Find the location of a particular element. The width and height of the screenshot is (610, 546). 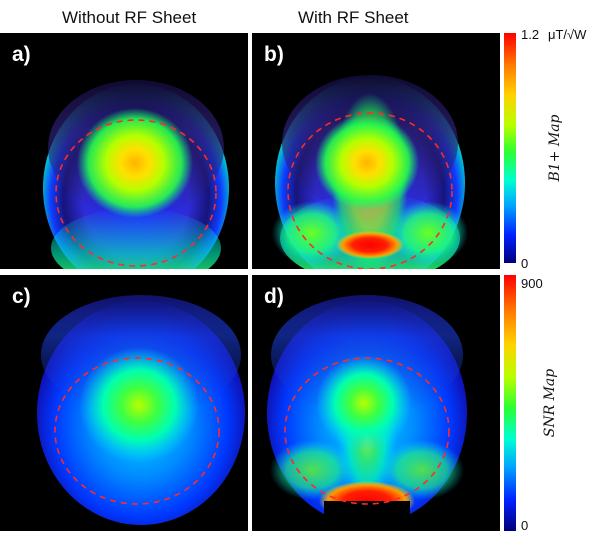

b1-colorbar-title: B1+ Map is located at coordinates (555, 148).